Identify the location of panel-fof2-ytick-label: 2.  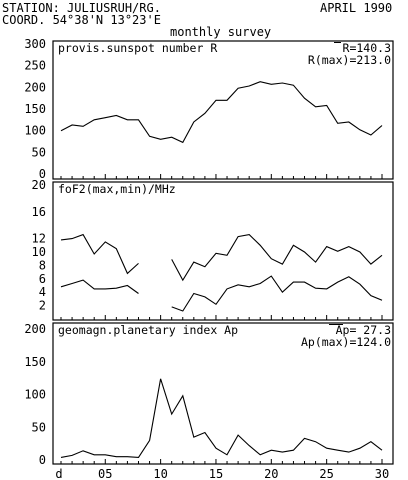
(42, 306).